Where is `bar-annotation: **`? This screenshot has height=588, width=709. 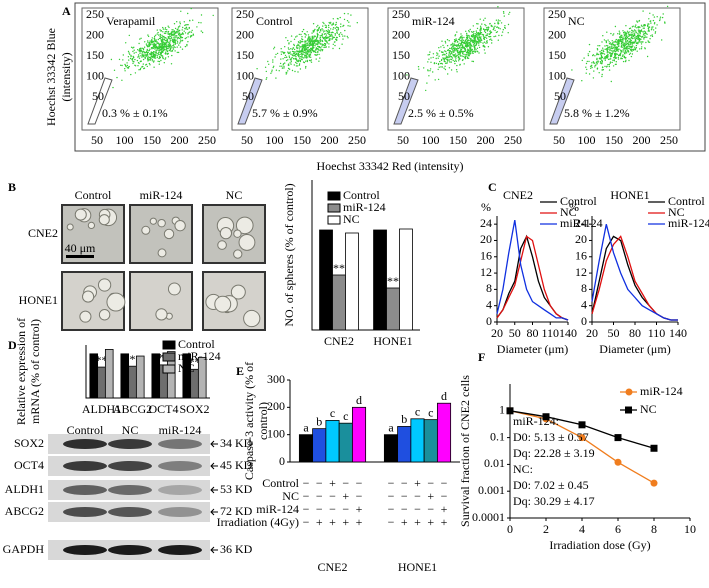
bar-annotation: ** is located at coordinates (393, 281).